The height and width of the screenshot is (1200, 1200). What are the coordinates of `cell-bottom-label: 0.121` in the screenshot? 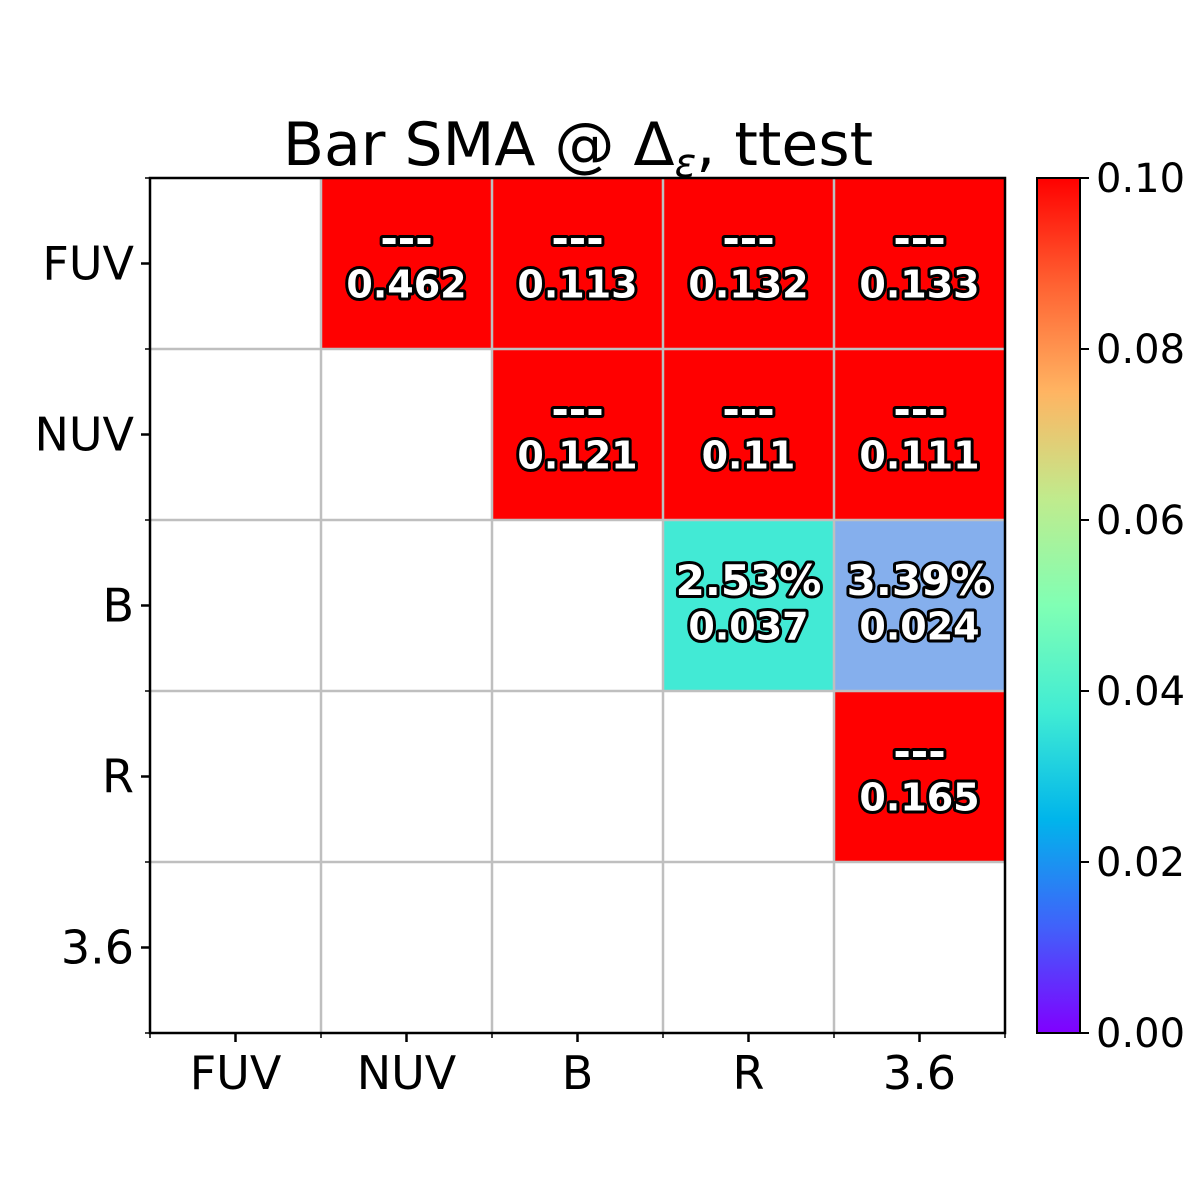 It's located at (577, 456).